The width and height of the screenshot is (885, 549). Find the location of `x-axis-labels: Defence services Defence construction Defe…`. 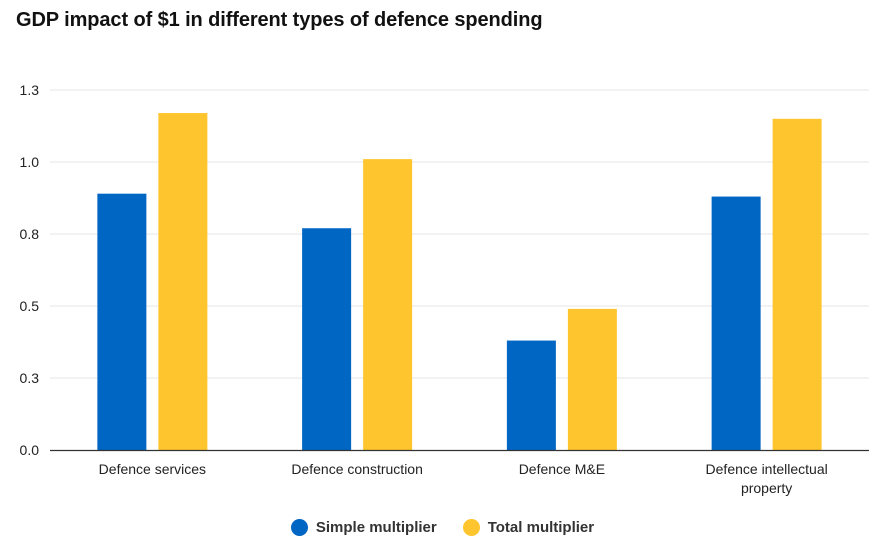

x-axis-labels: Defence services Defence construction Defe… is located at coordinates (463, 478).